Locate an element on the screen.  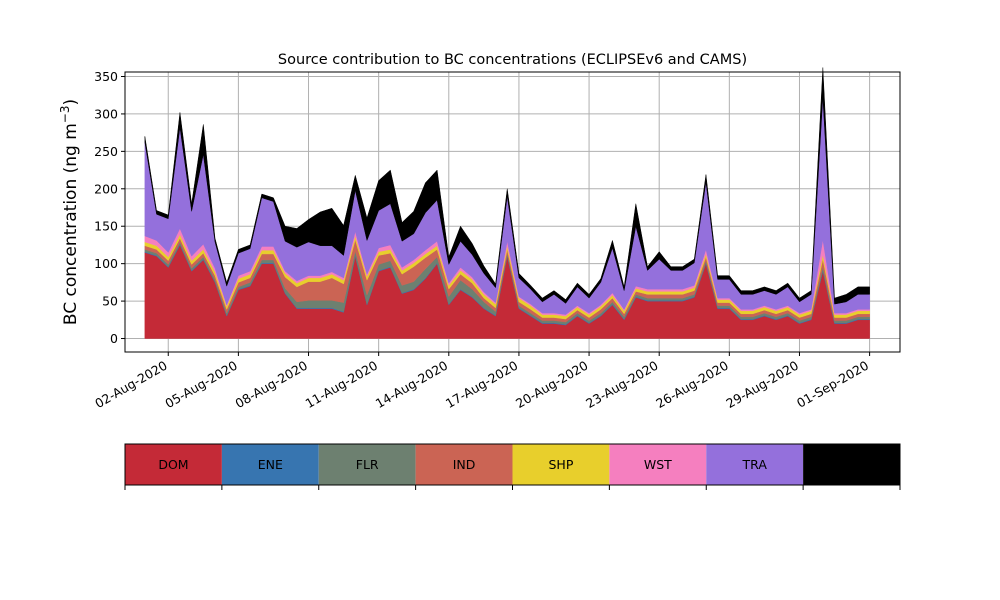
y-tick-label: 0 is located at coordinates (114, 338).